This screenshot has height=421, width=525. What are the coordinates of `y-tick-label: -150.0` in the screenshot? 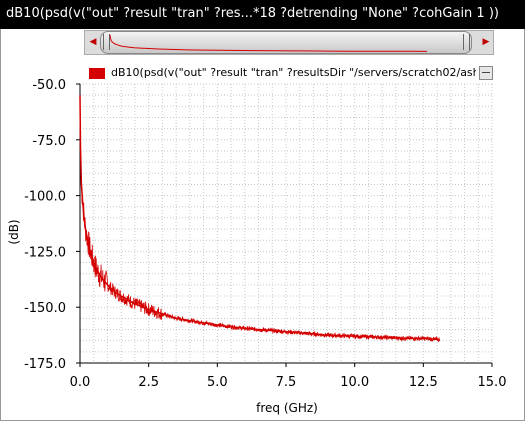 It's located at (45, 308).